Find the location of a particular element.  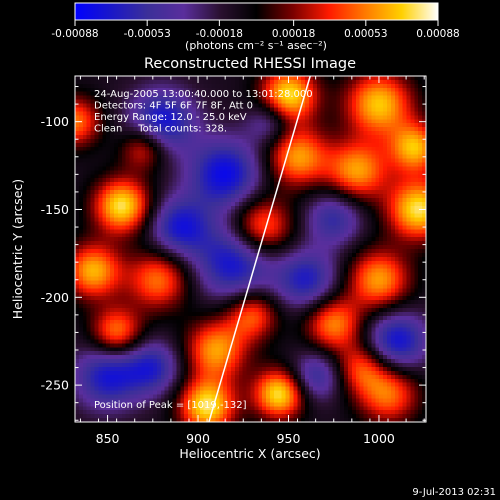

x-tick-label: 900 is located at coordinates (198, 438).